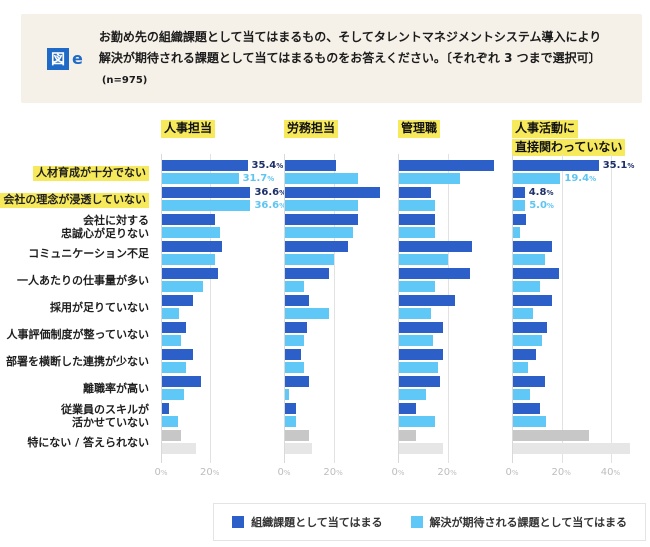  I want to click on bar-organizational-issue: 4.8%, so click(533, 192).